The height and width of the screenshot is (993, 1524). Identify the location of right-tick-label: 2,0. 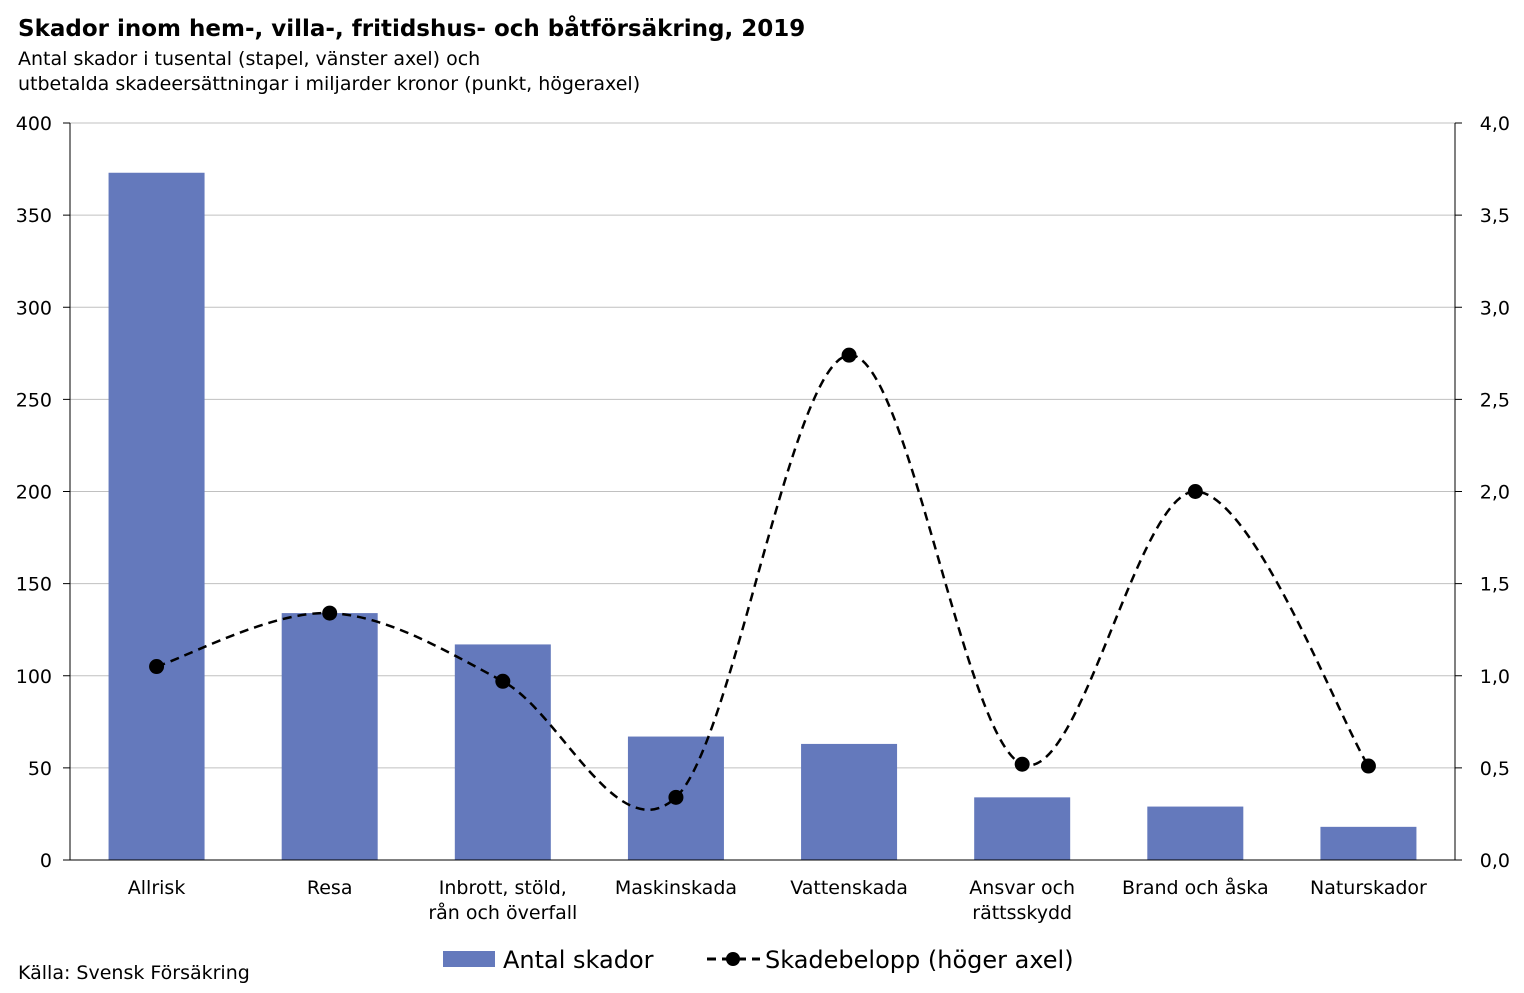
(1495, 493).